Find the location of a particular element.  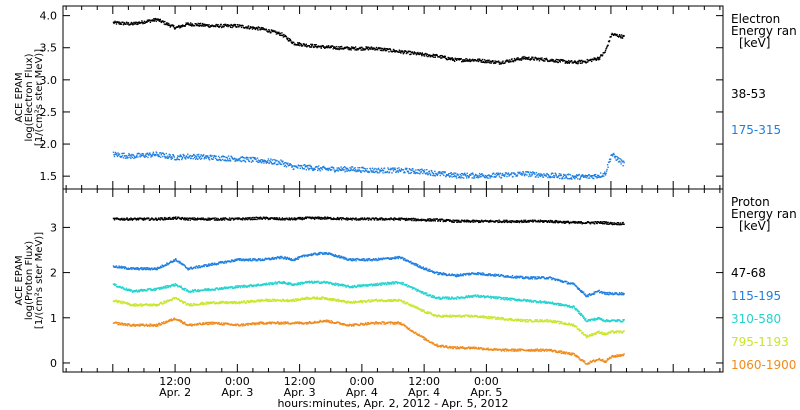

ytick-label: 1.5 is located at coordinates (49, 176).